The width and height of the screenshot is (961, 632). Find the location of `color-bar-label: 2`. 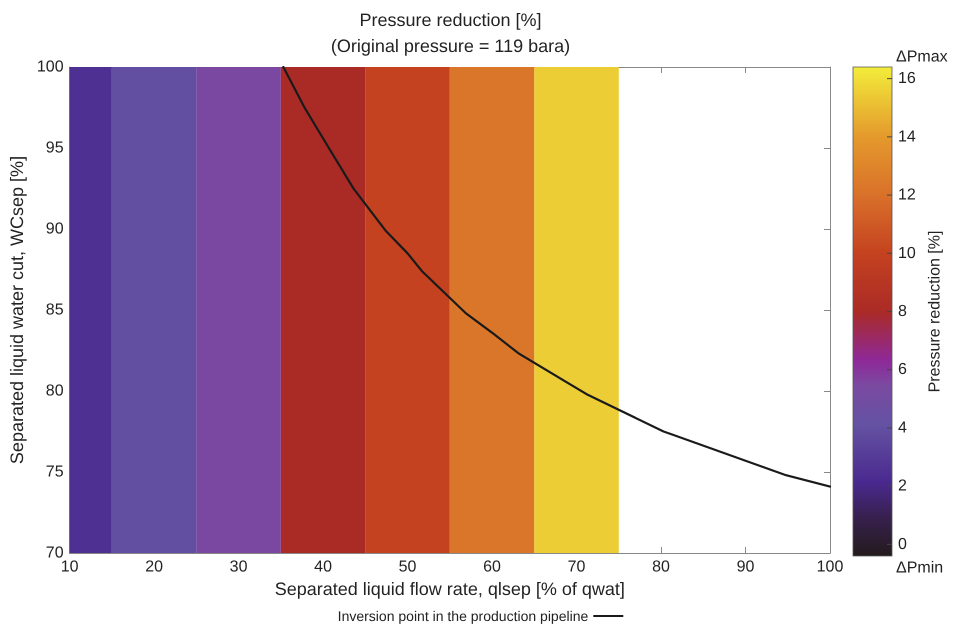

color-bar-label: 2 is located at coordinates (902, 486).